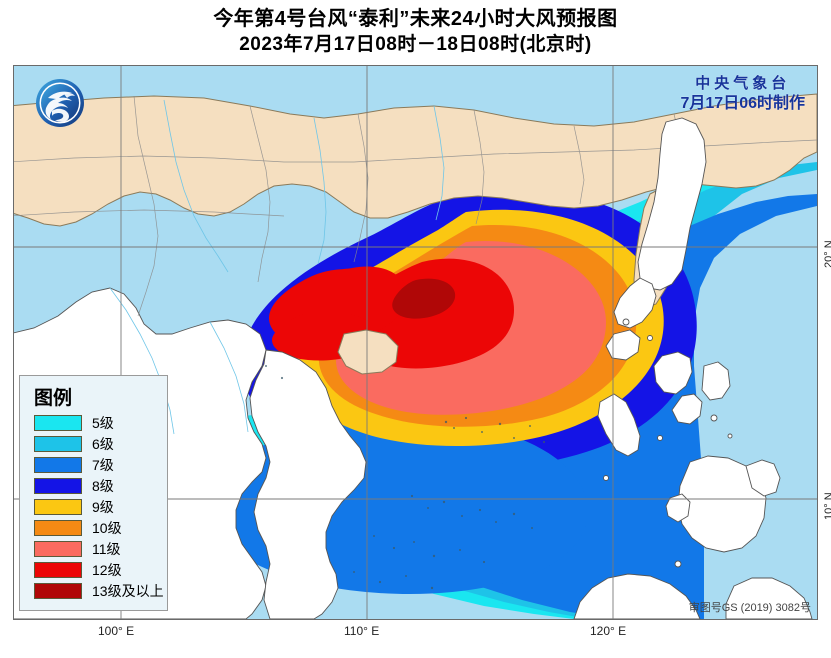  Describe the element at coordinates (116, 631) in the screenshot. I see `x-tick-100E: 100° E` at that location.